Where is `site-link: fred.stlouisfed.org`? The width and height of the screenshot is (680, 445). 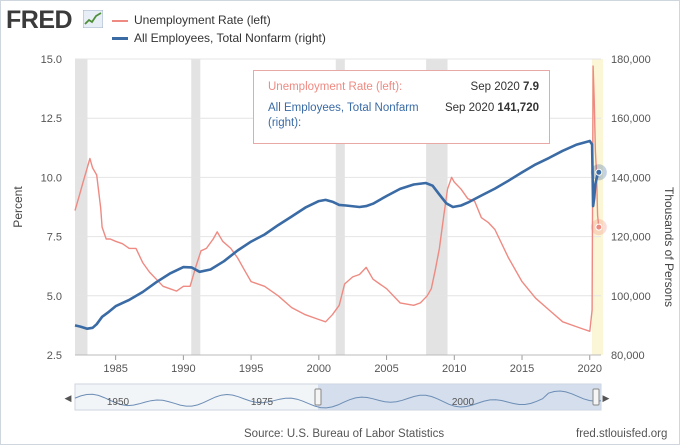 site-link: fred.stlouisfed.org is located at coordinates (622, 434).